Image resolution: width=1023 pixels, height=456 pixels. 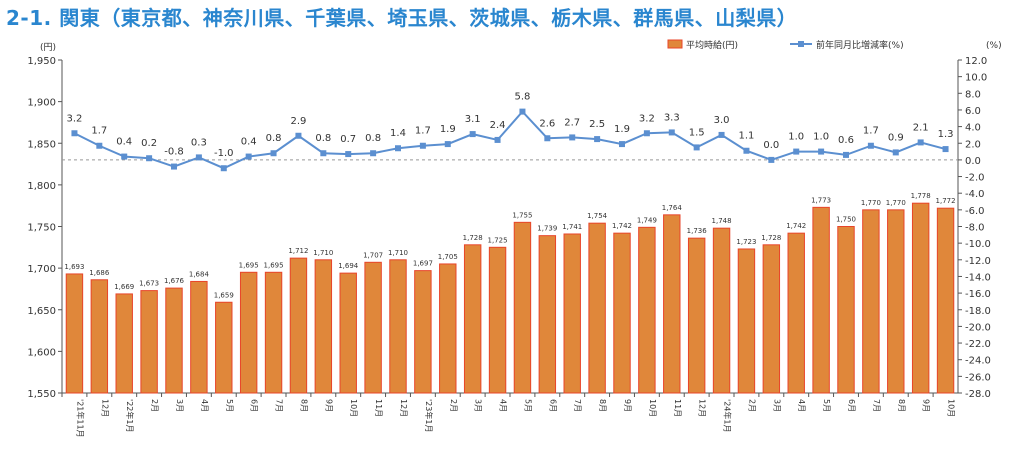 What do you see at coordinates (429, 415) in the screenshot?
I see `x-tick-label: '23年1月` at bounding box center [429, 415].